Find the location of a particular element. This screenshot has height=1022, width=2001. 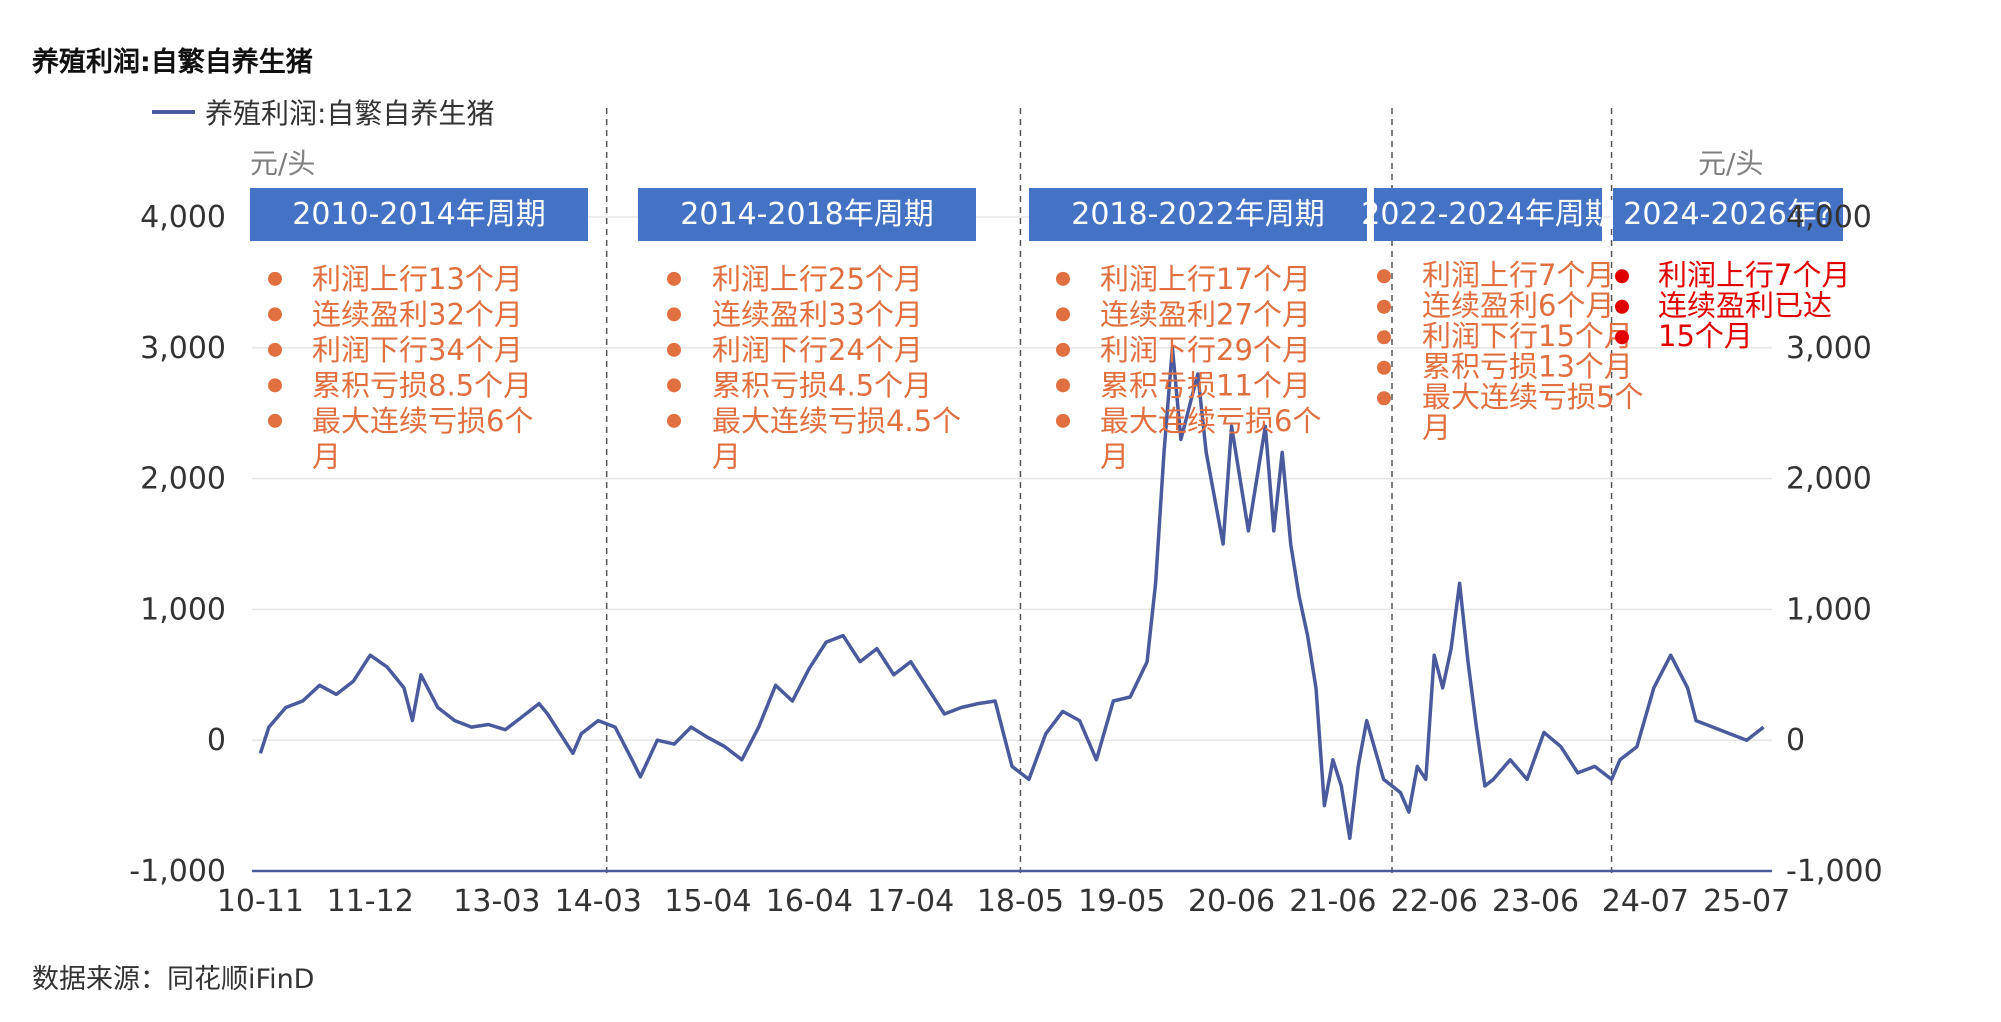

cycle-annotation-item: 利润下行34个月 is located at coordinates (417, 350).